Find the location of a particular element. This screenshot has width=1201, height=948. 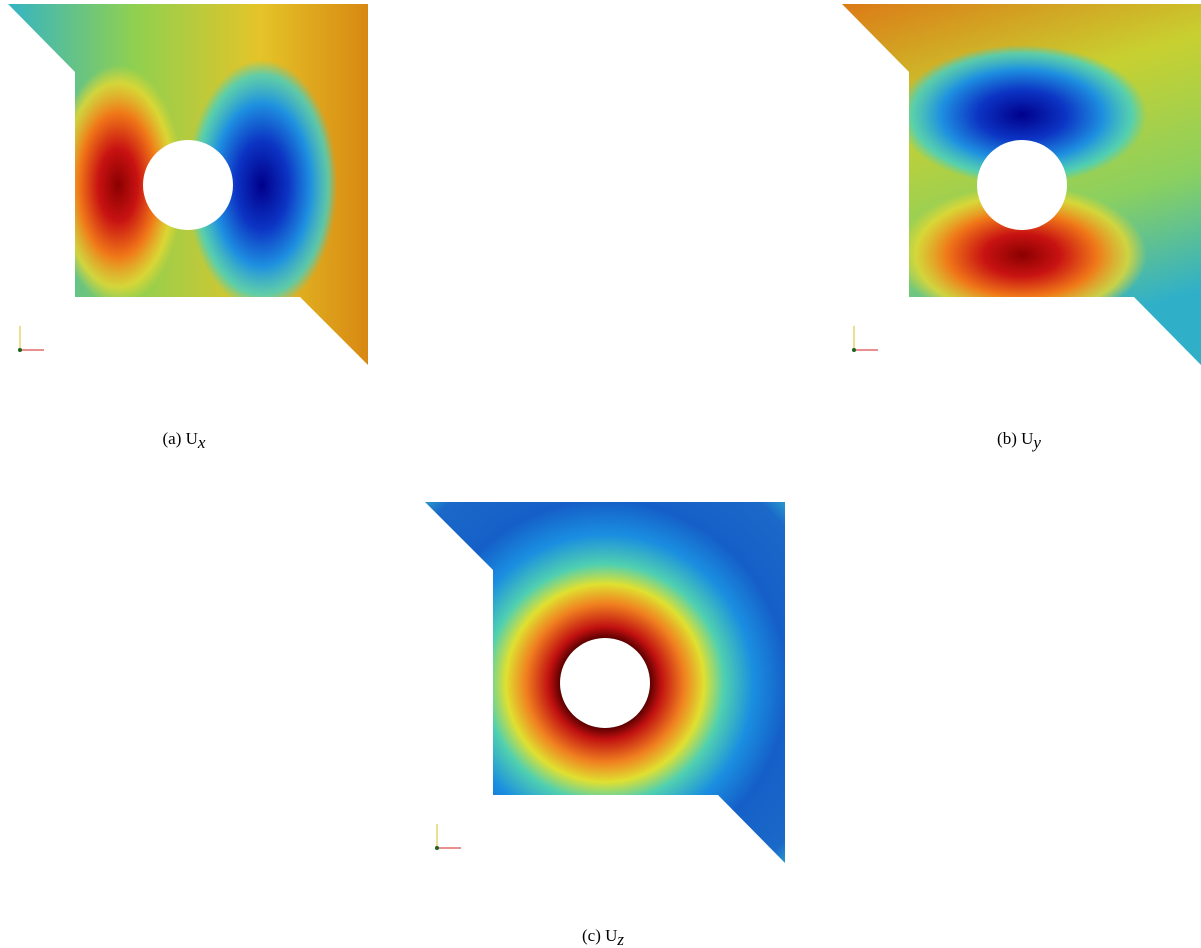

caption-subscript: y is located at coordinates (1036, 442).